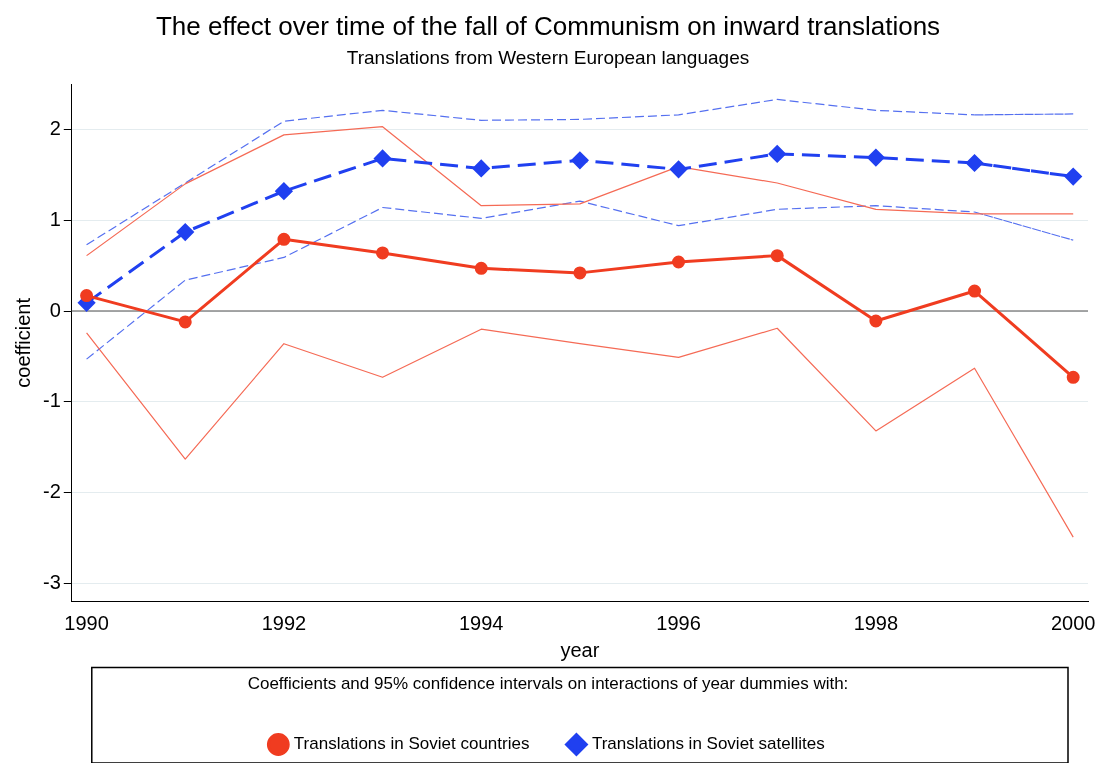  I want to click on y-tick-label: 2, so click(55, 127).